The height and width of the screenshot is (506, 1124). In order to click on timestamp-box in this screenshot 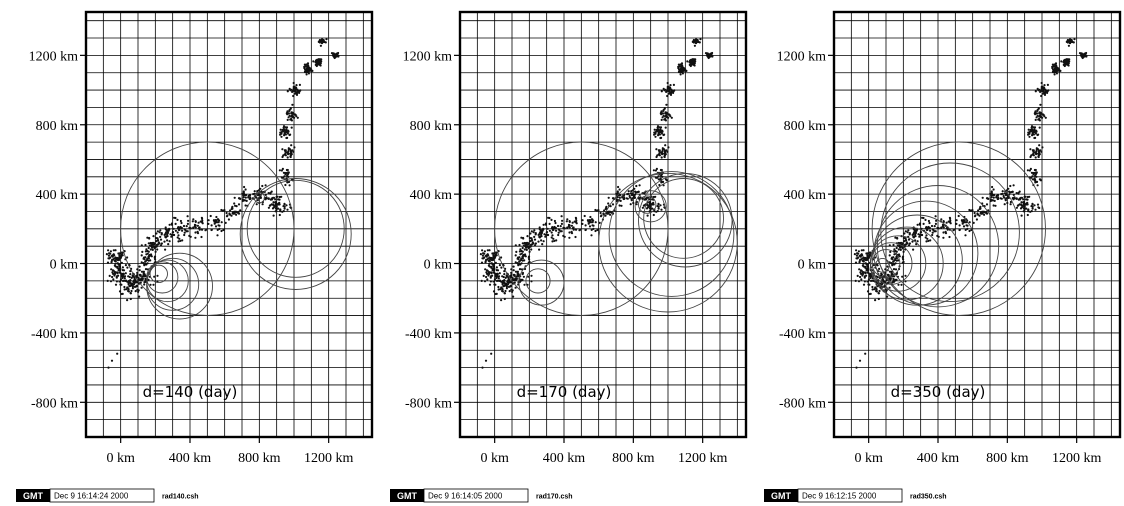, I will do `click(102, 495)`.